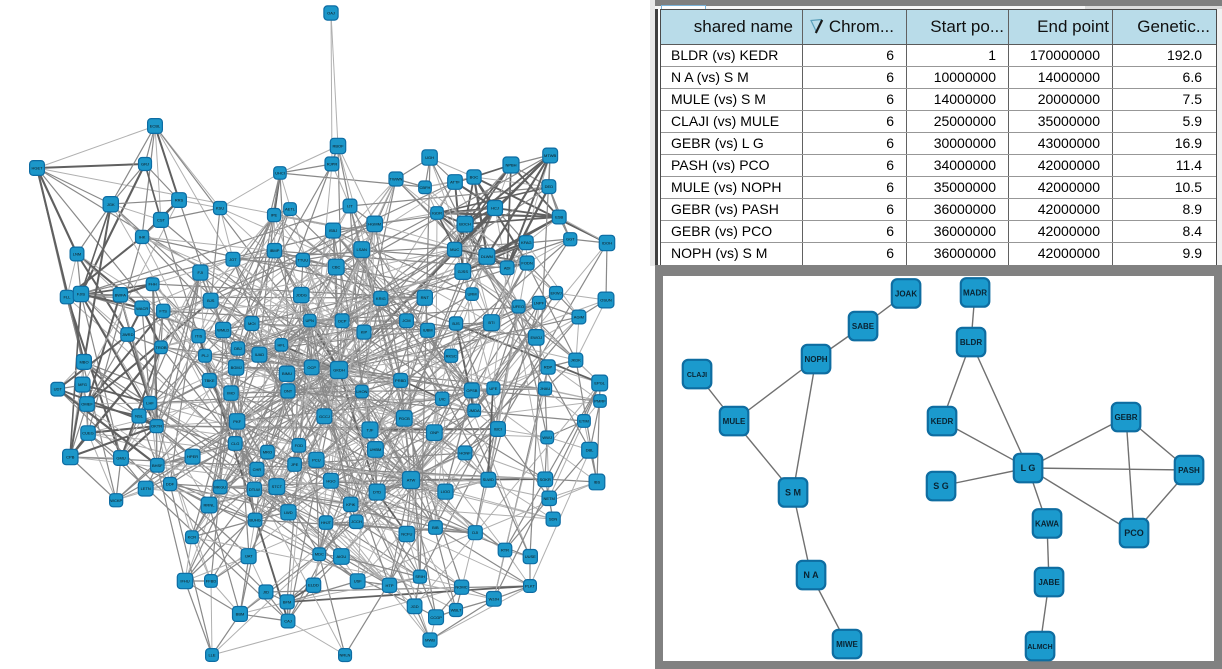 This screenshot has height=669, width=1222. What do you see at coordinates (1189, 470) in the screenshot?
I see `svg-text: PASH` at bounding box center [1189, 470].